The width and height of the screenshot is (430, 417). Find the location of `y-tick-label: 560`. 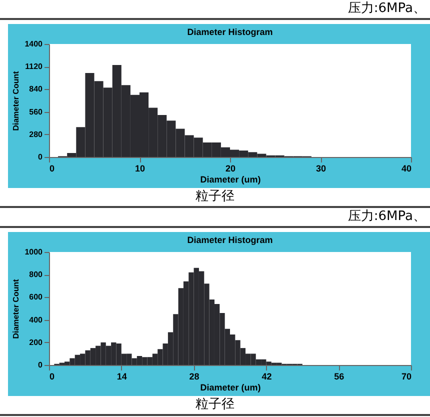

y-tick-label: 560 is located at coordinates (36, 111).